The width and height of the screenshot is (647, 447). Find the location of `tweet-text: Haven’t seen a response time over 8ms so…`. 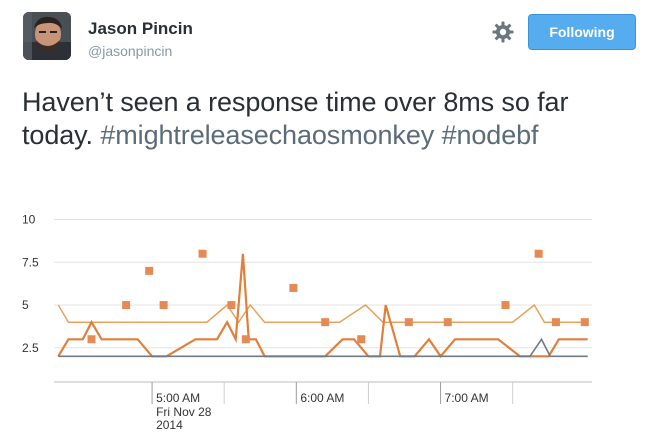

tweet-text: Haven’t seen a response time over 8ms so… is located at coordinates (327, 119).